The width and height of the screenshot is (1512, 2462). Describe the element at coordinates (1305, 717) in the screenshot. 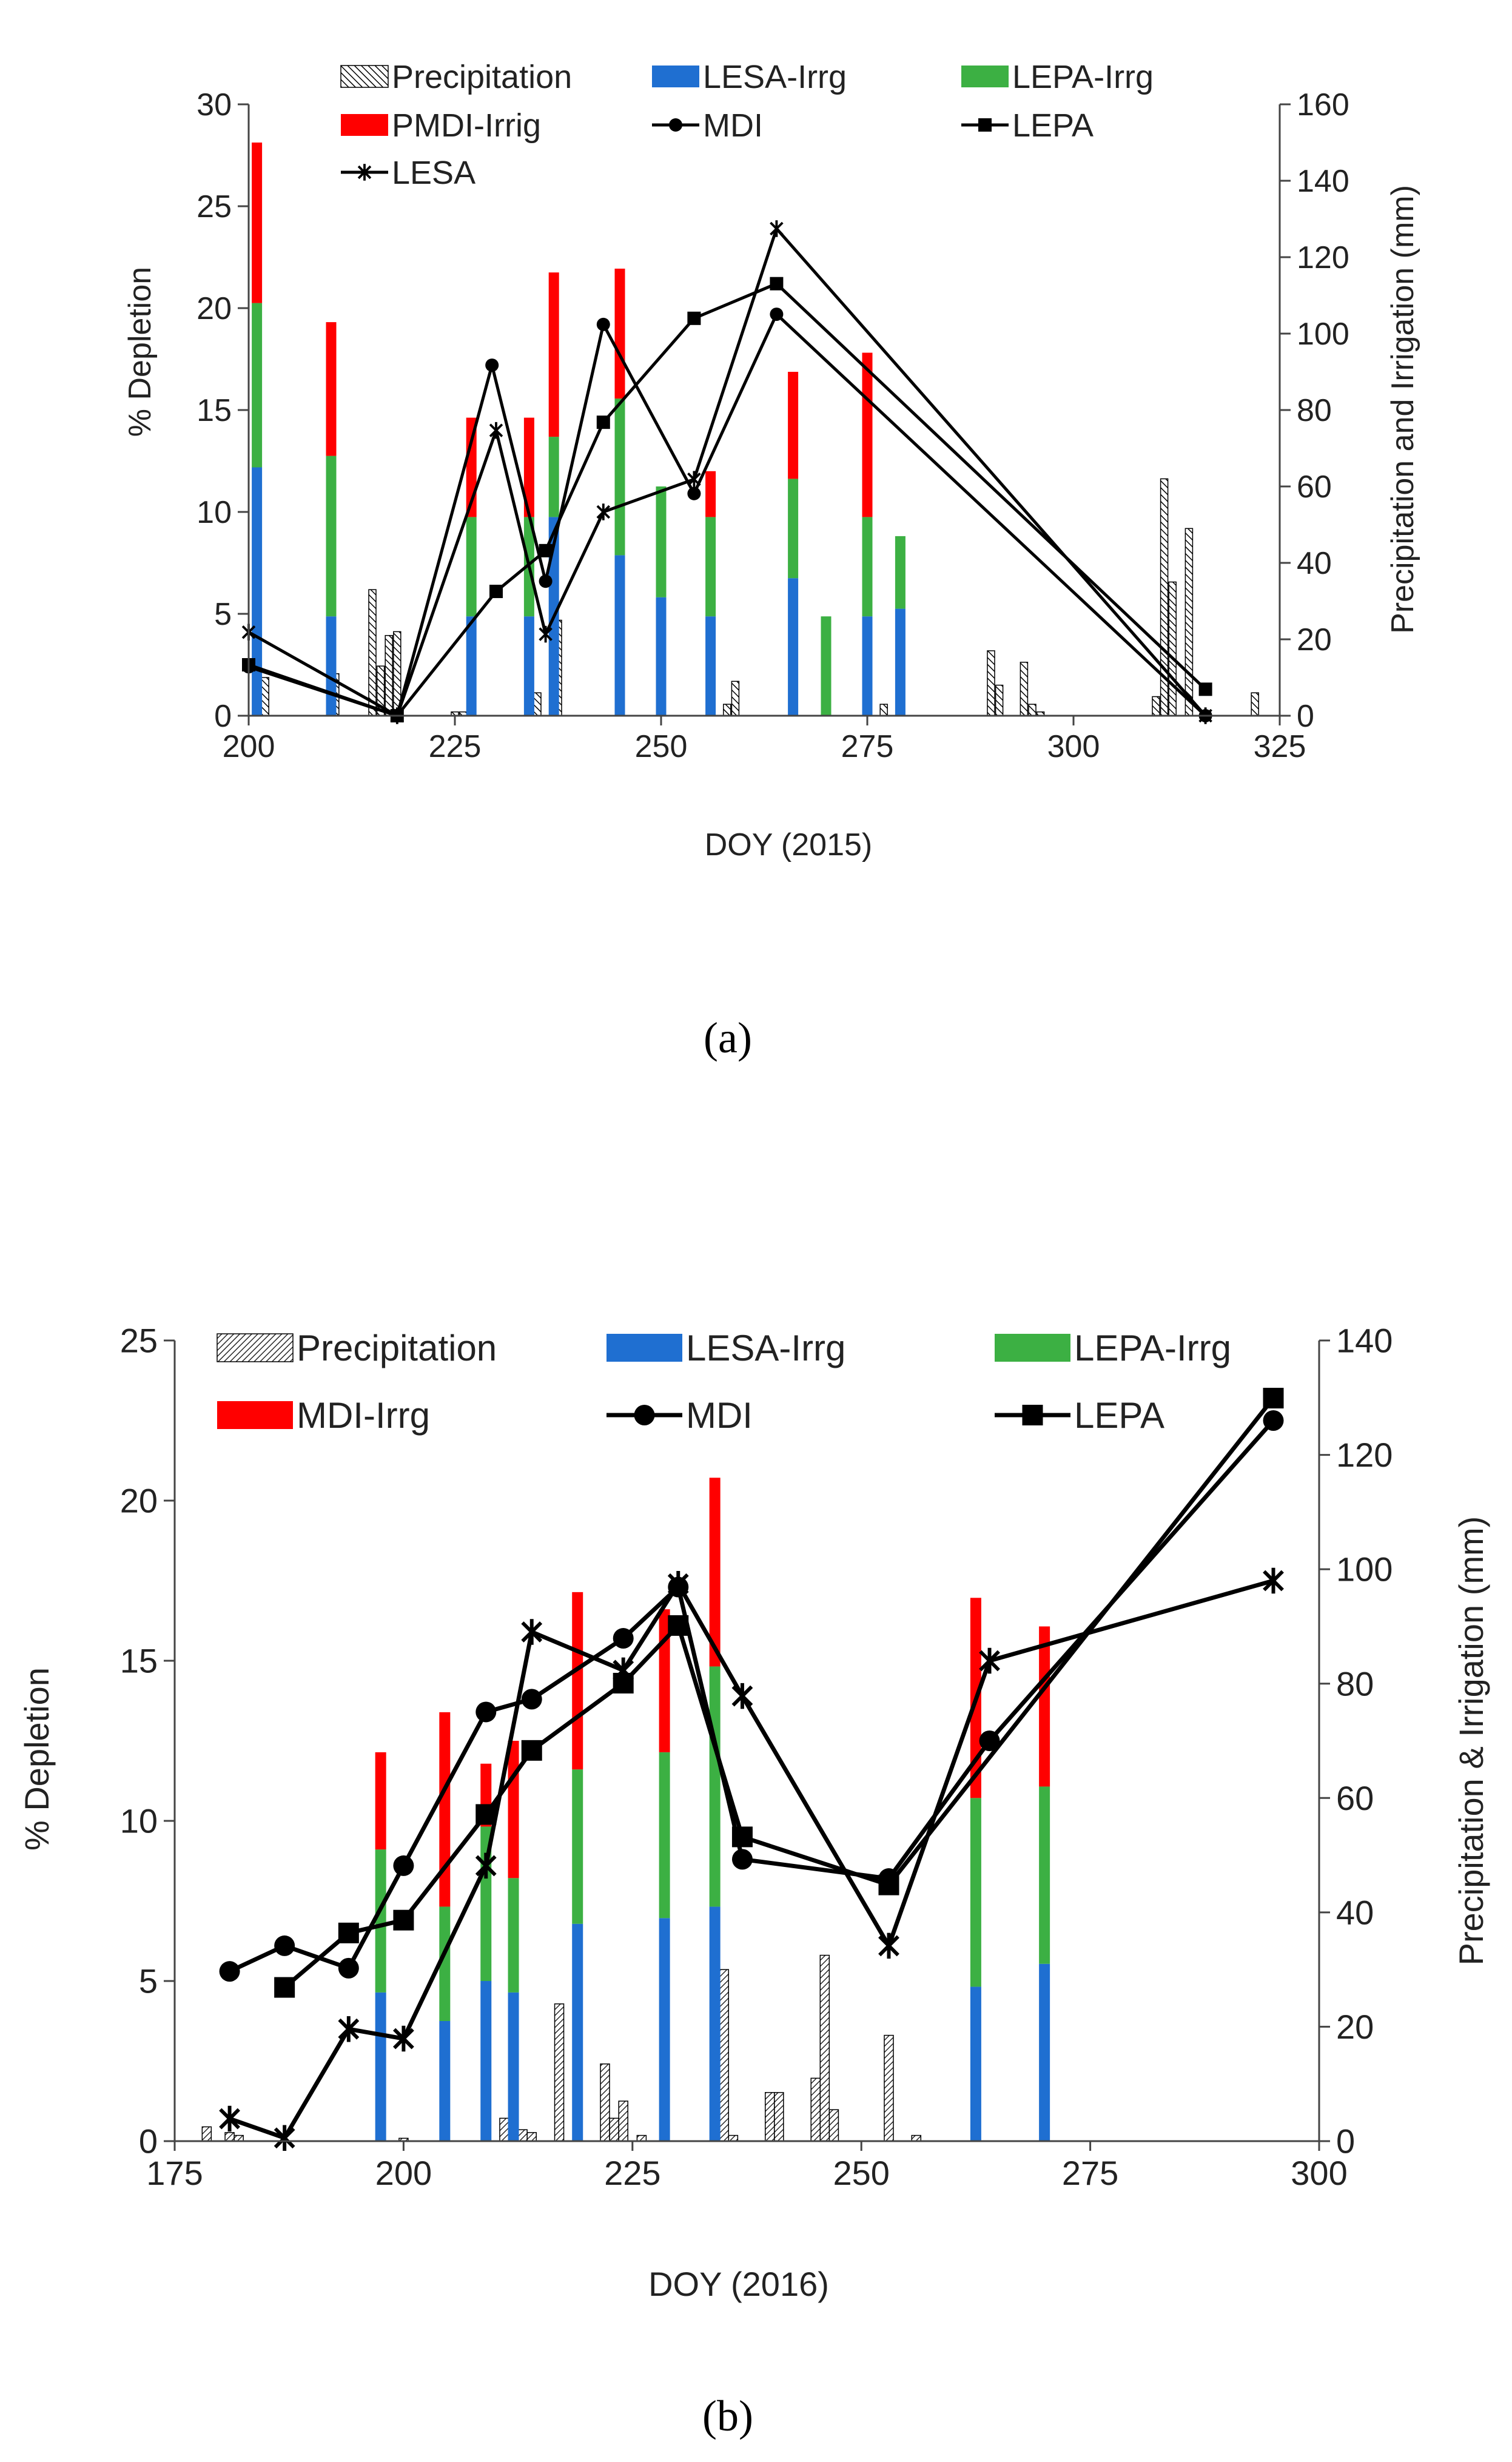

I see `y2-tick-label-0: 0` at that location.